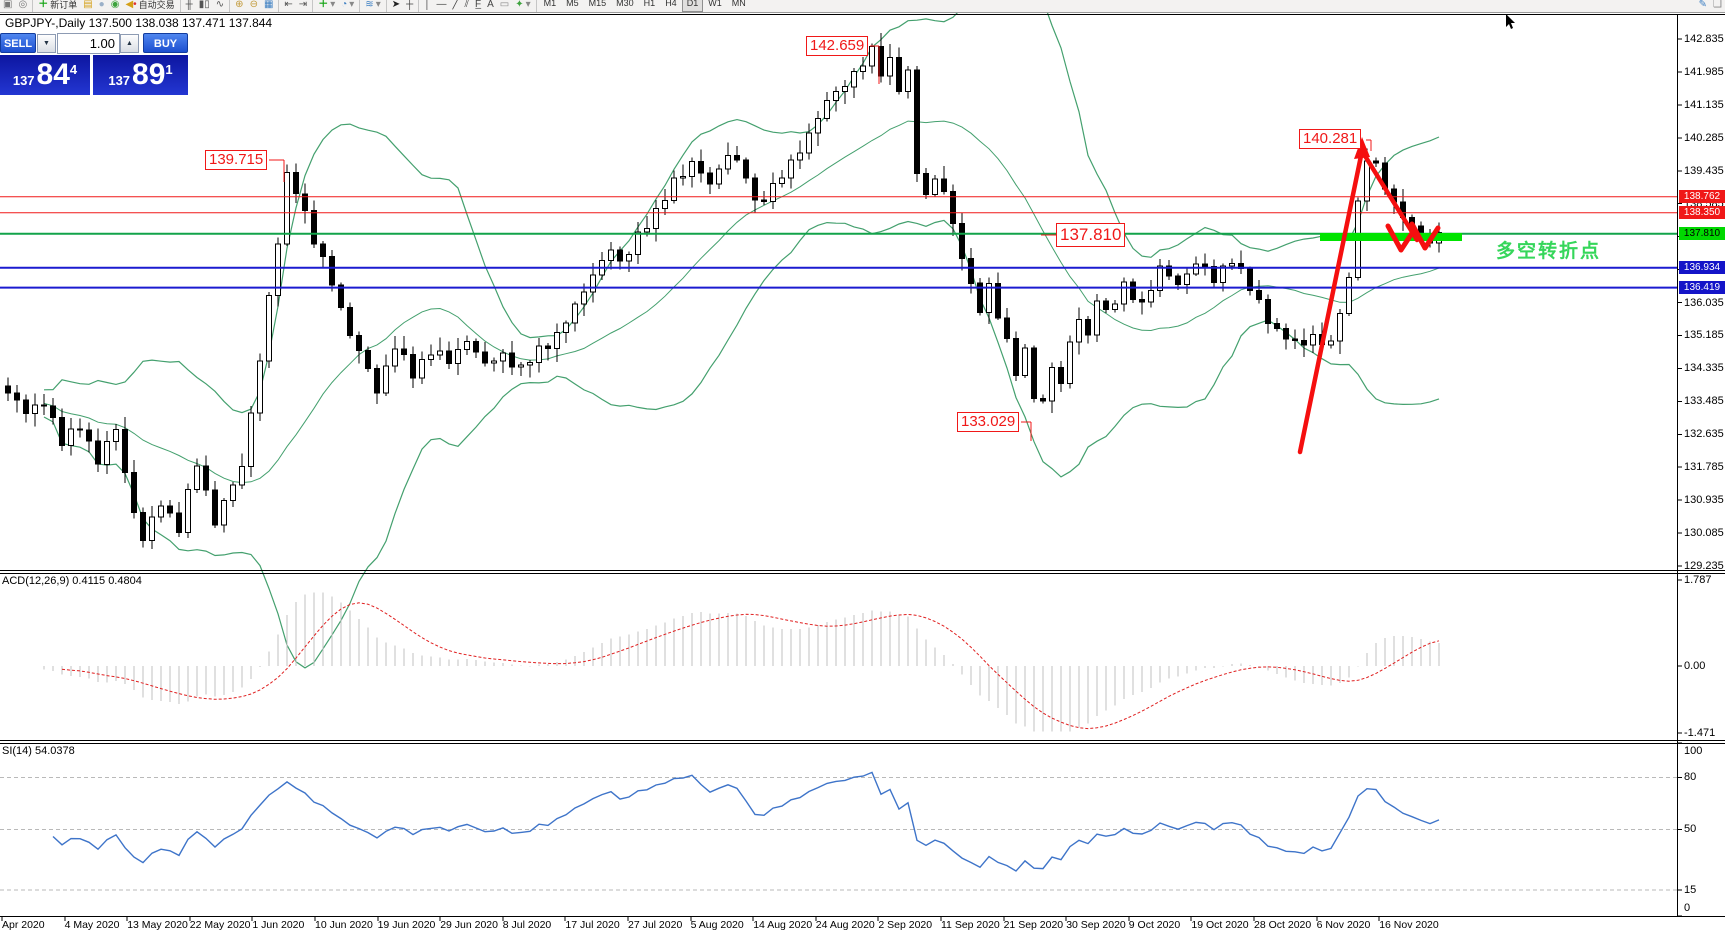 This screenshot has height=936, width=1725. I want to click on autotrade-label: 自动交易, so click(156, 5).